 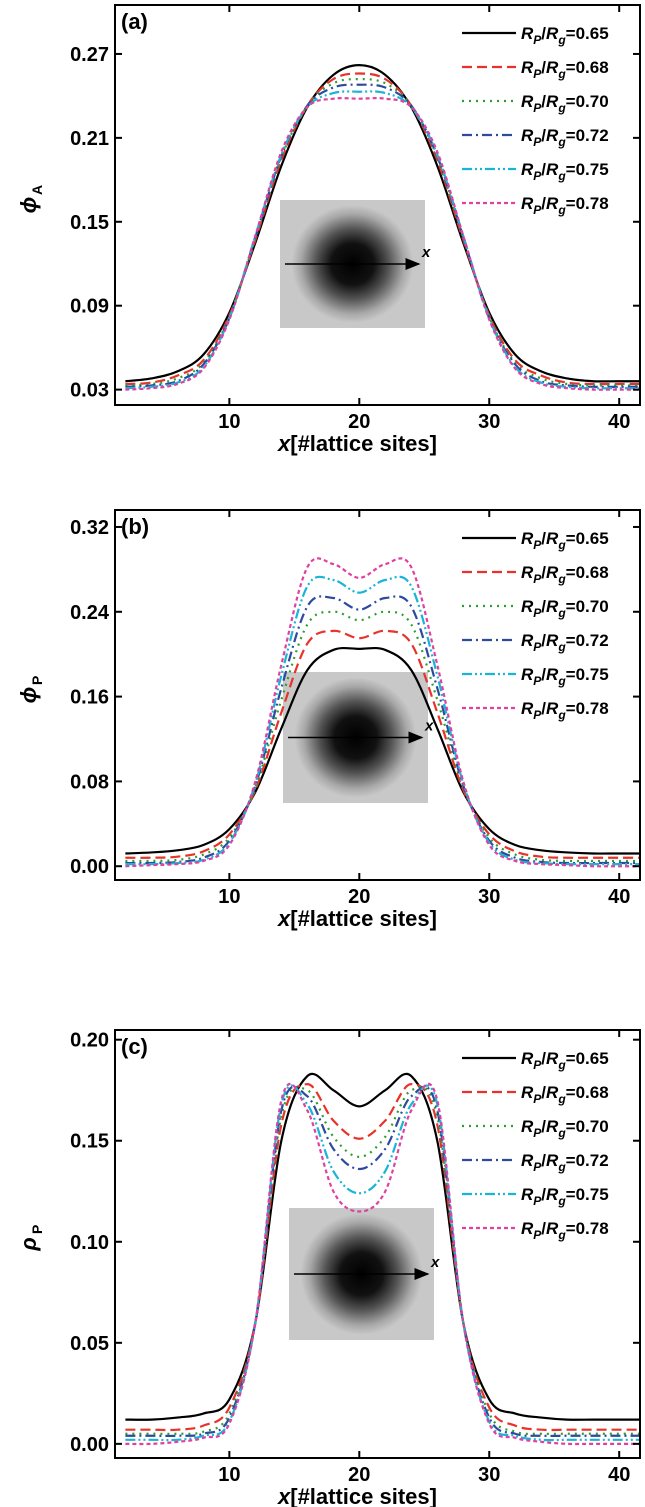 What do you see at coordinates (89, 55) in the screenshot?
I see `y-tick-label: 0.27` at bounding box center [89, 55].